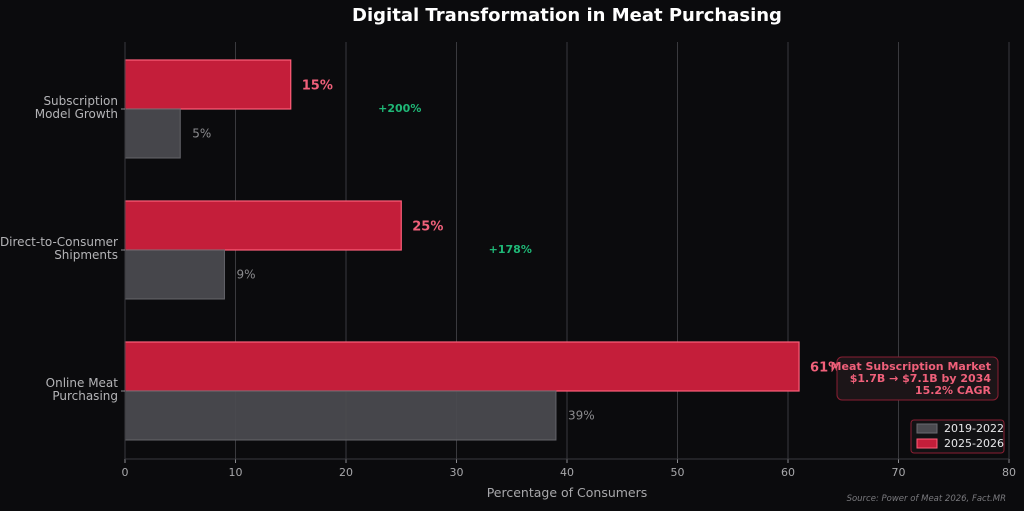 This screenshot has width=1024, height=511. What do you see at coordinates (510, 249) in the screenshot?
I see `growth-label-direct-to-consumer-shipments: +178%` at bounding box center [510, 249].